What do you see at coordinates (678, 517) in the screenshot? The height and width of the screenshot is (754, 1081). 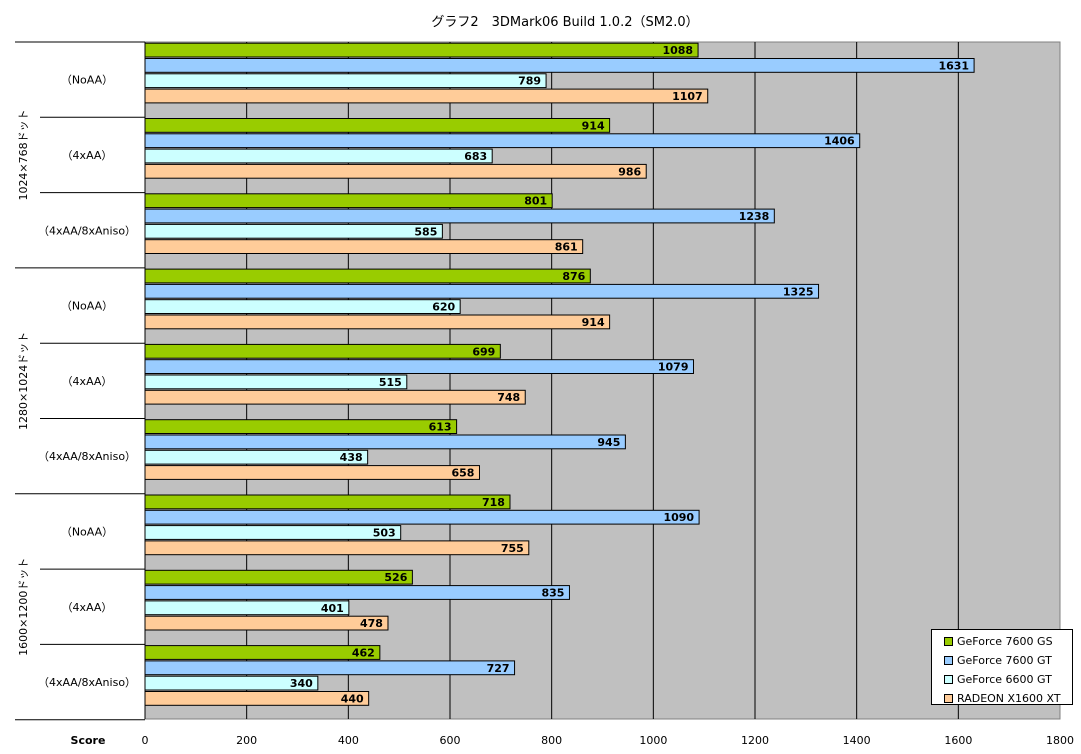 I see `bar-value-label: 1090` at bounding box center [678, 517].